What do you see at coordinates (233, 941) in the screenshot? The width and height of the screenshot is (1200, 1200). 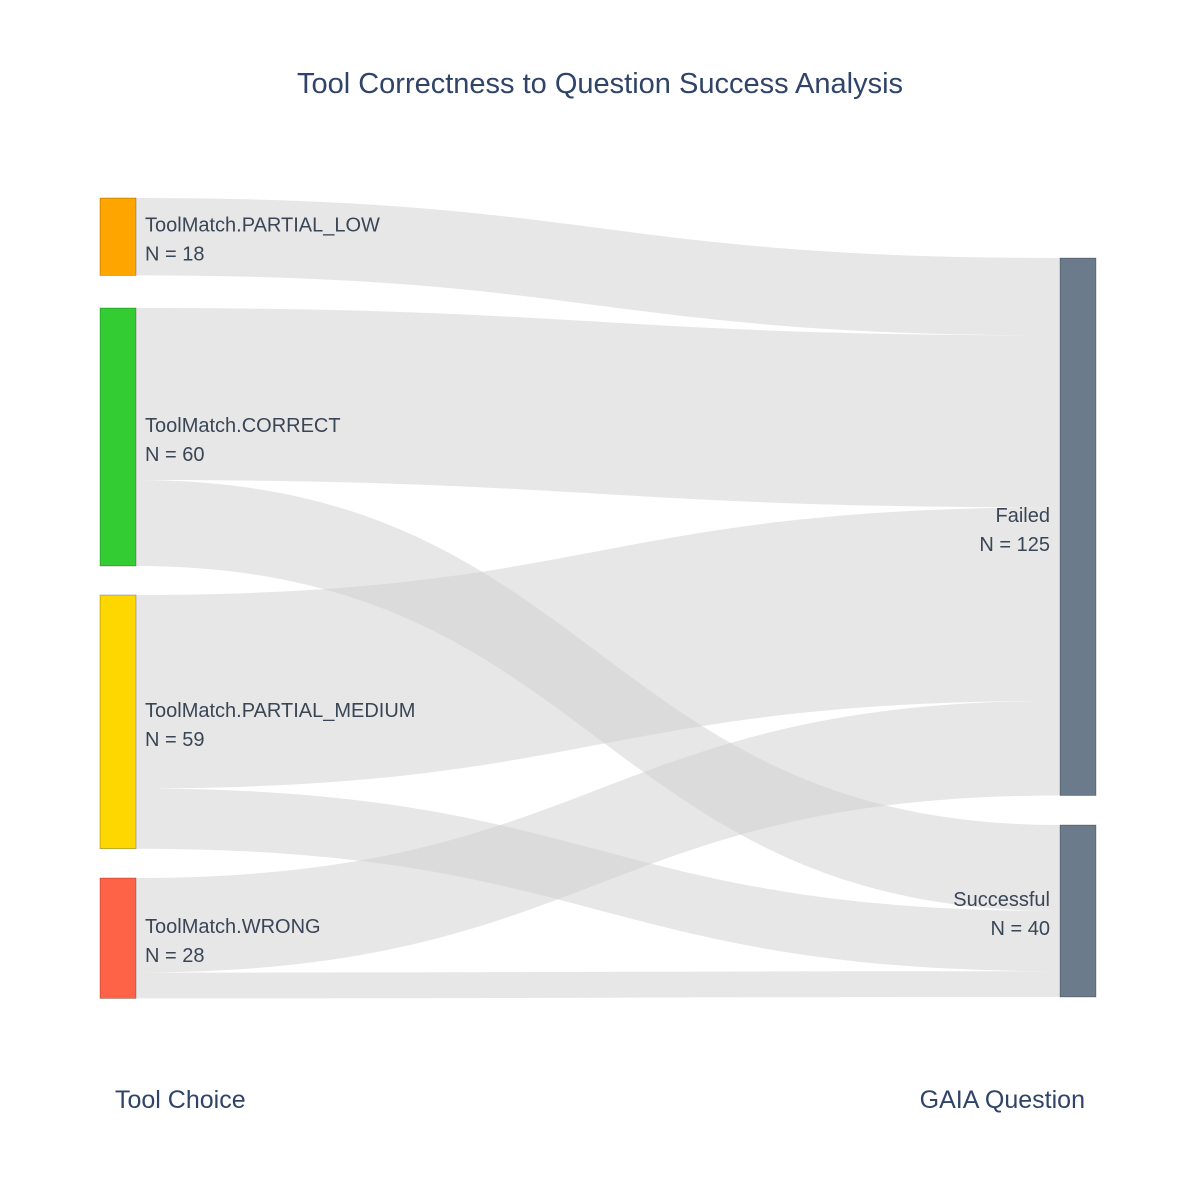 I see `sankey-node-label-wrong: ToolMatch.WRONG N = 28` at bounding box center [233, 941].